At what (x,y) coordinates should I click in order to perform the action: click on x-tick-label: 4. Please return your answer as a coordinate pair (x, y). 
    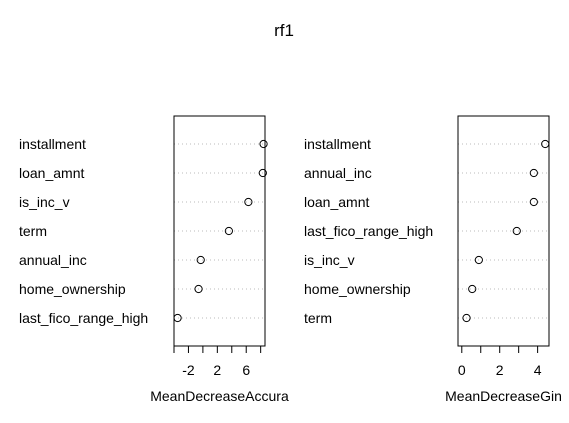
    Looking at the image, I should click on (538, 370).